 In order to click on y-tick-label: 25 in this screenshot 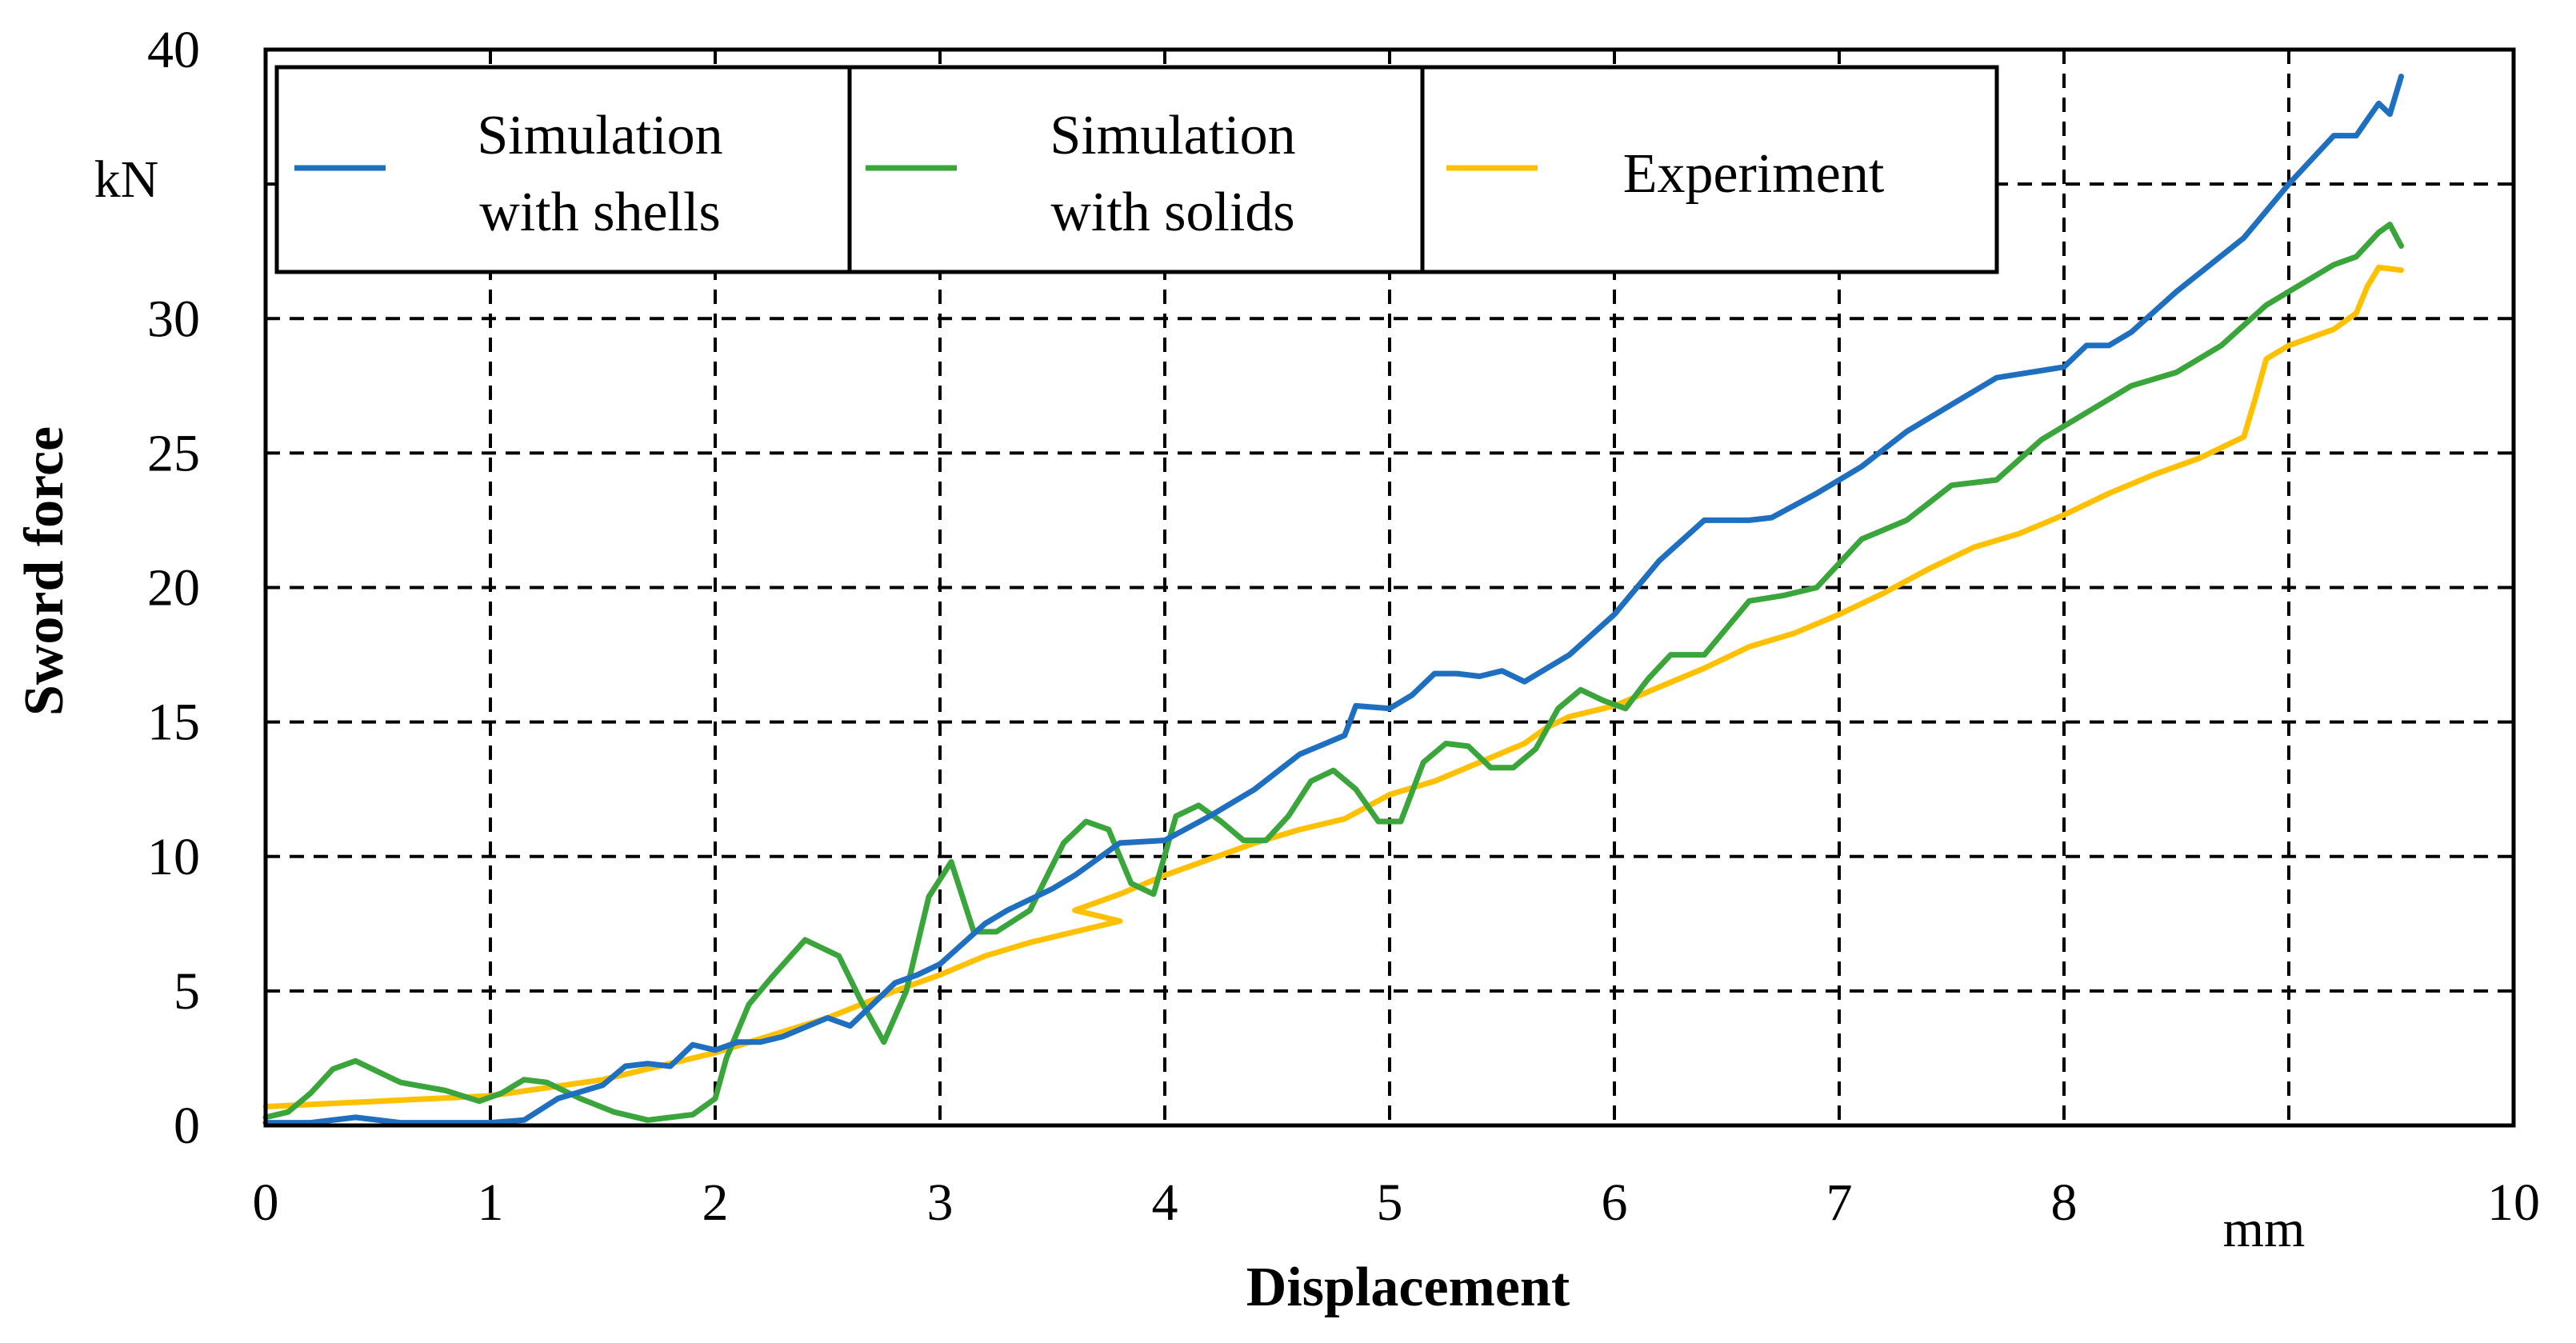, I will do `click(173, 453)`.